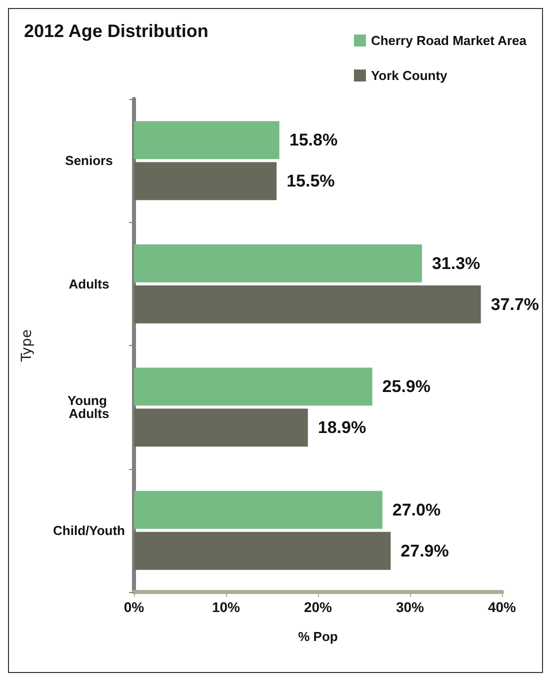 The image size is (555, 685). Describe the element at coordinates (456, 263) in the screenshot. I see `data-label: 31.3%` at that location.